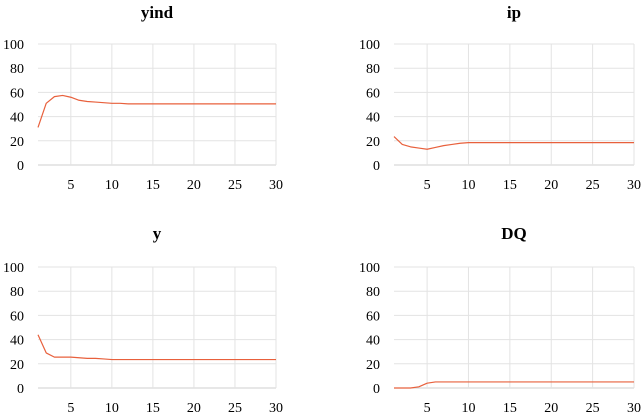 This screenshot has width=642, height=416. I want to click on chart-title: y, so click(157, 233).